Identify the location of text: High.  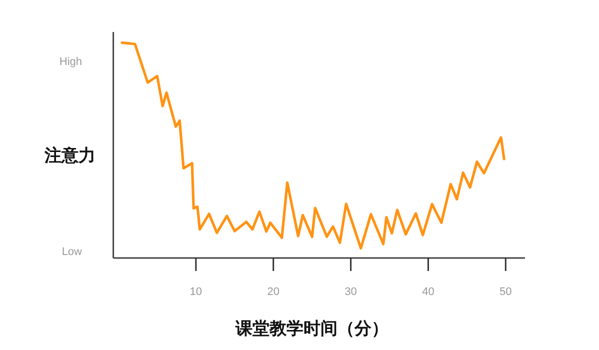
(70, 62).